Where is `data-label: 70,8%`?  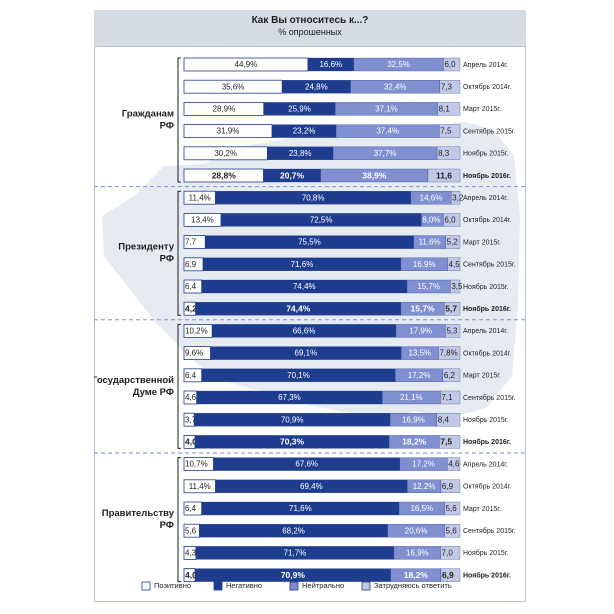 data-label: 70,8% is located at coordinates (313, 197).